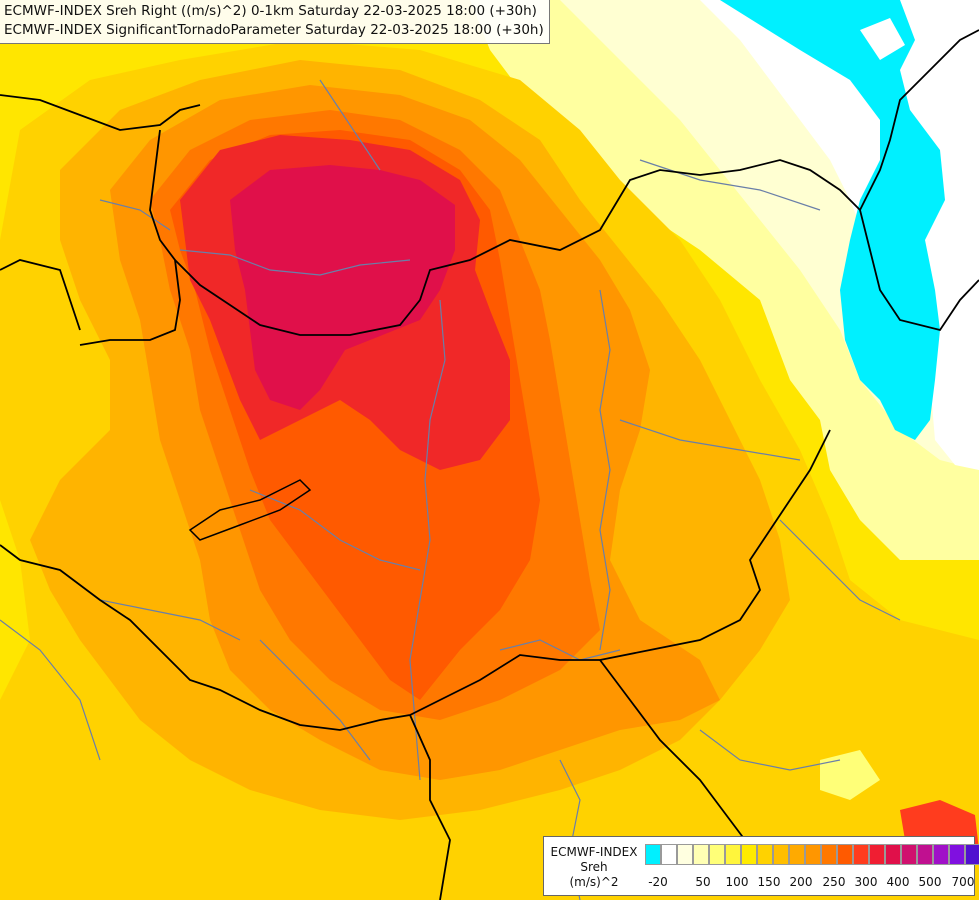 The height and width of the screenshot is (900, 979). Describe the element at coordinates (834, 882) in the screenshot. I see `legend-tick-label: 250` at that location.